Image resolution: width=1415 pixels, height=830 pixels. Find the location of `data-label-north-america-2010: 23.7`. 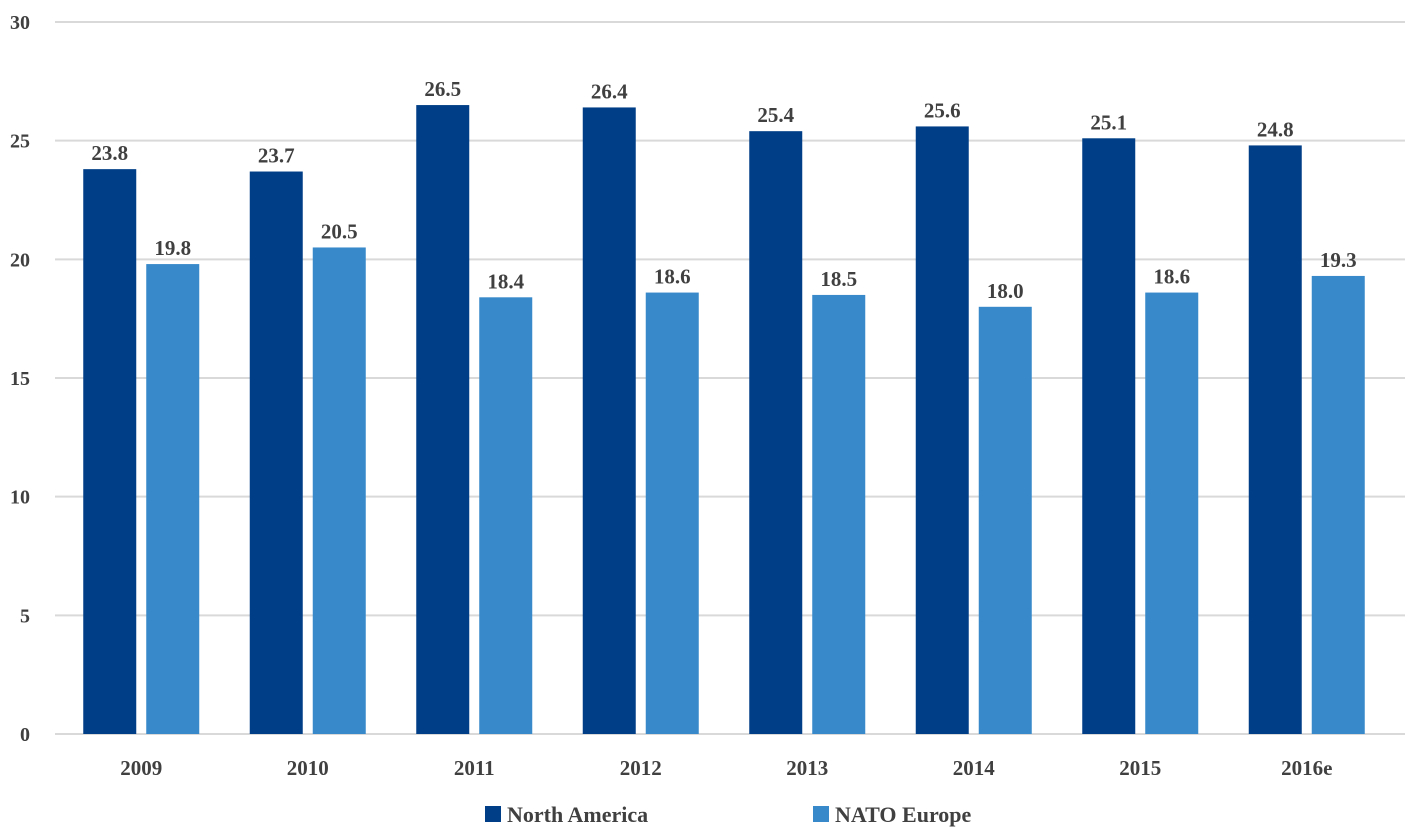

data-label-north-america-2010: 23.7 is located at coordinates (276, 156).